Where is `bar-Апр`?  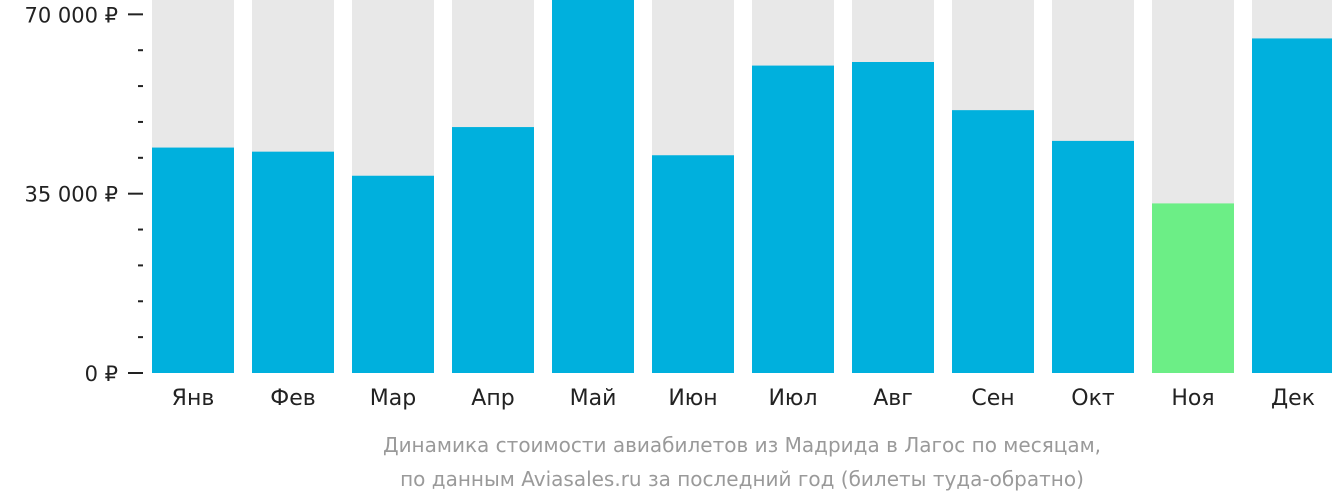 bar-Апр is located at coordinates (493, 250).